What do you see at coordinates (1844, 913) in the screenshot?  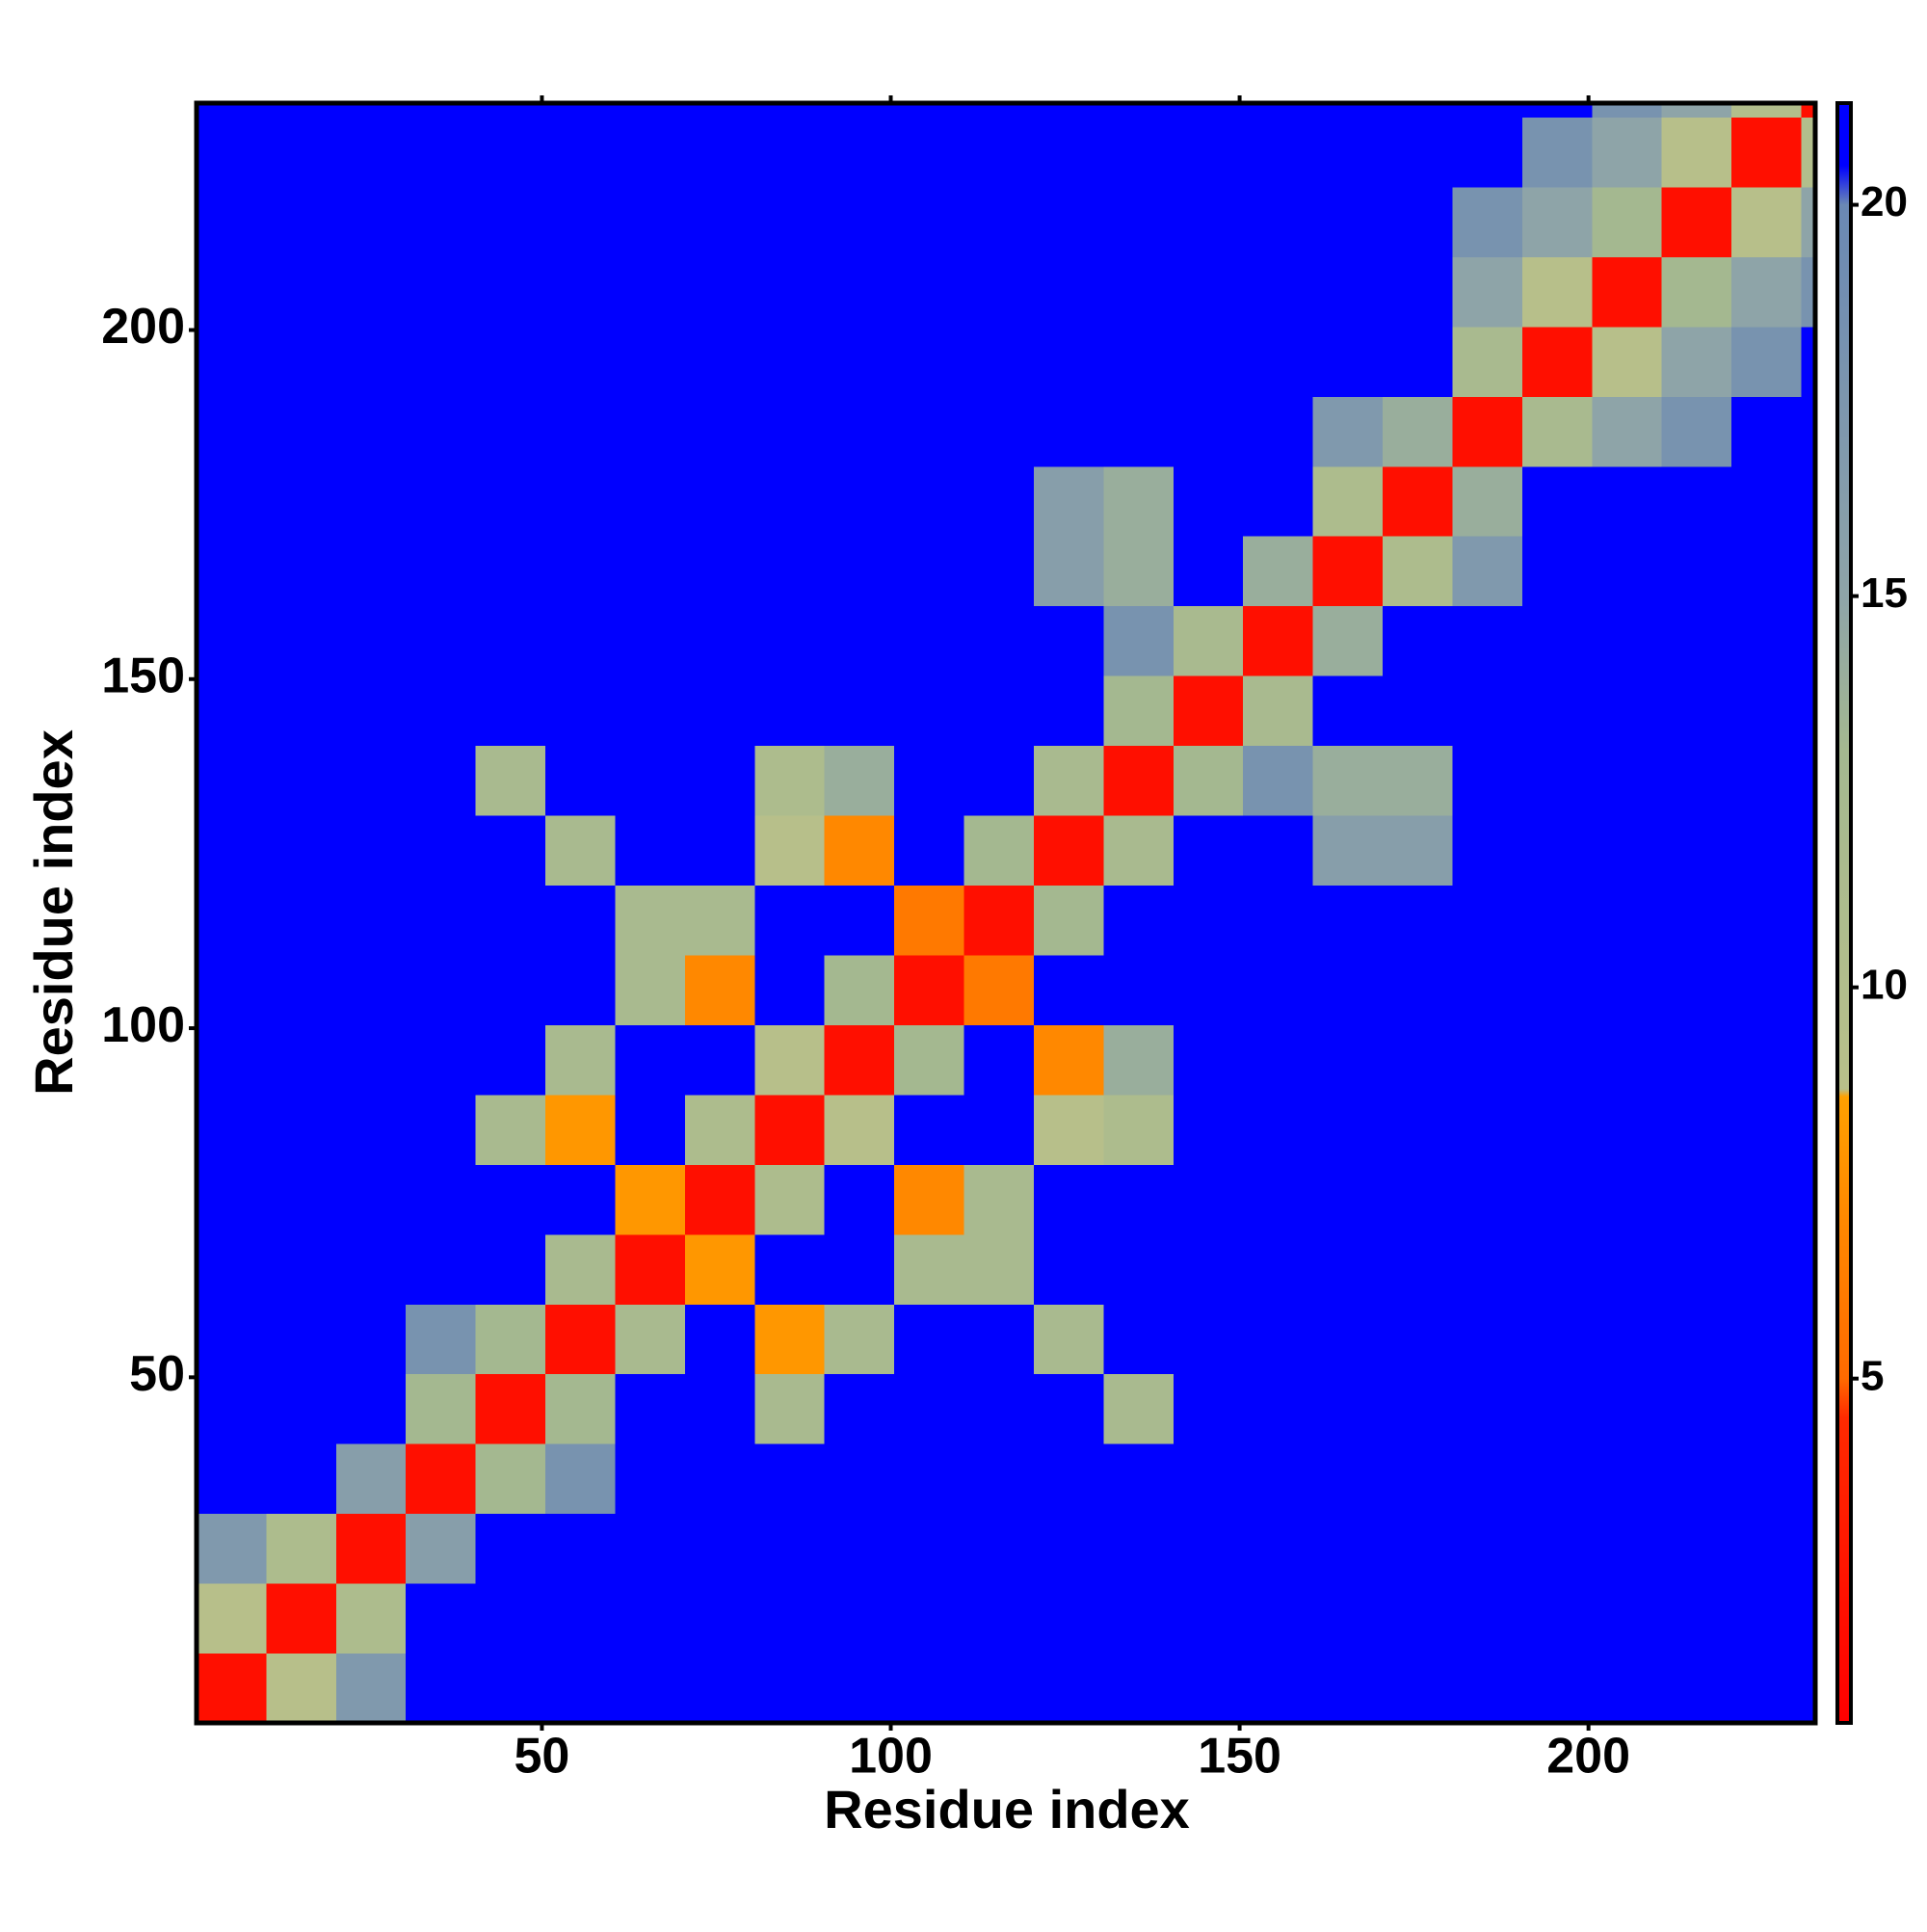 I see `colorbar` at bounding box center [1844, 913].